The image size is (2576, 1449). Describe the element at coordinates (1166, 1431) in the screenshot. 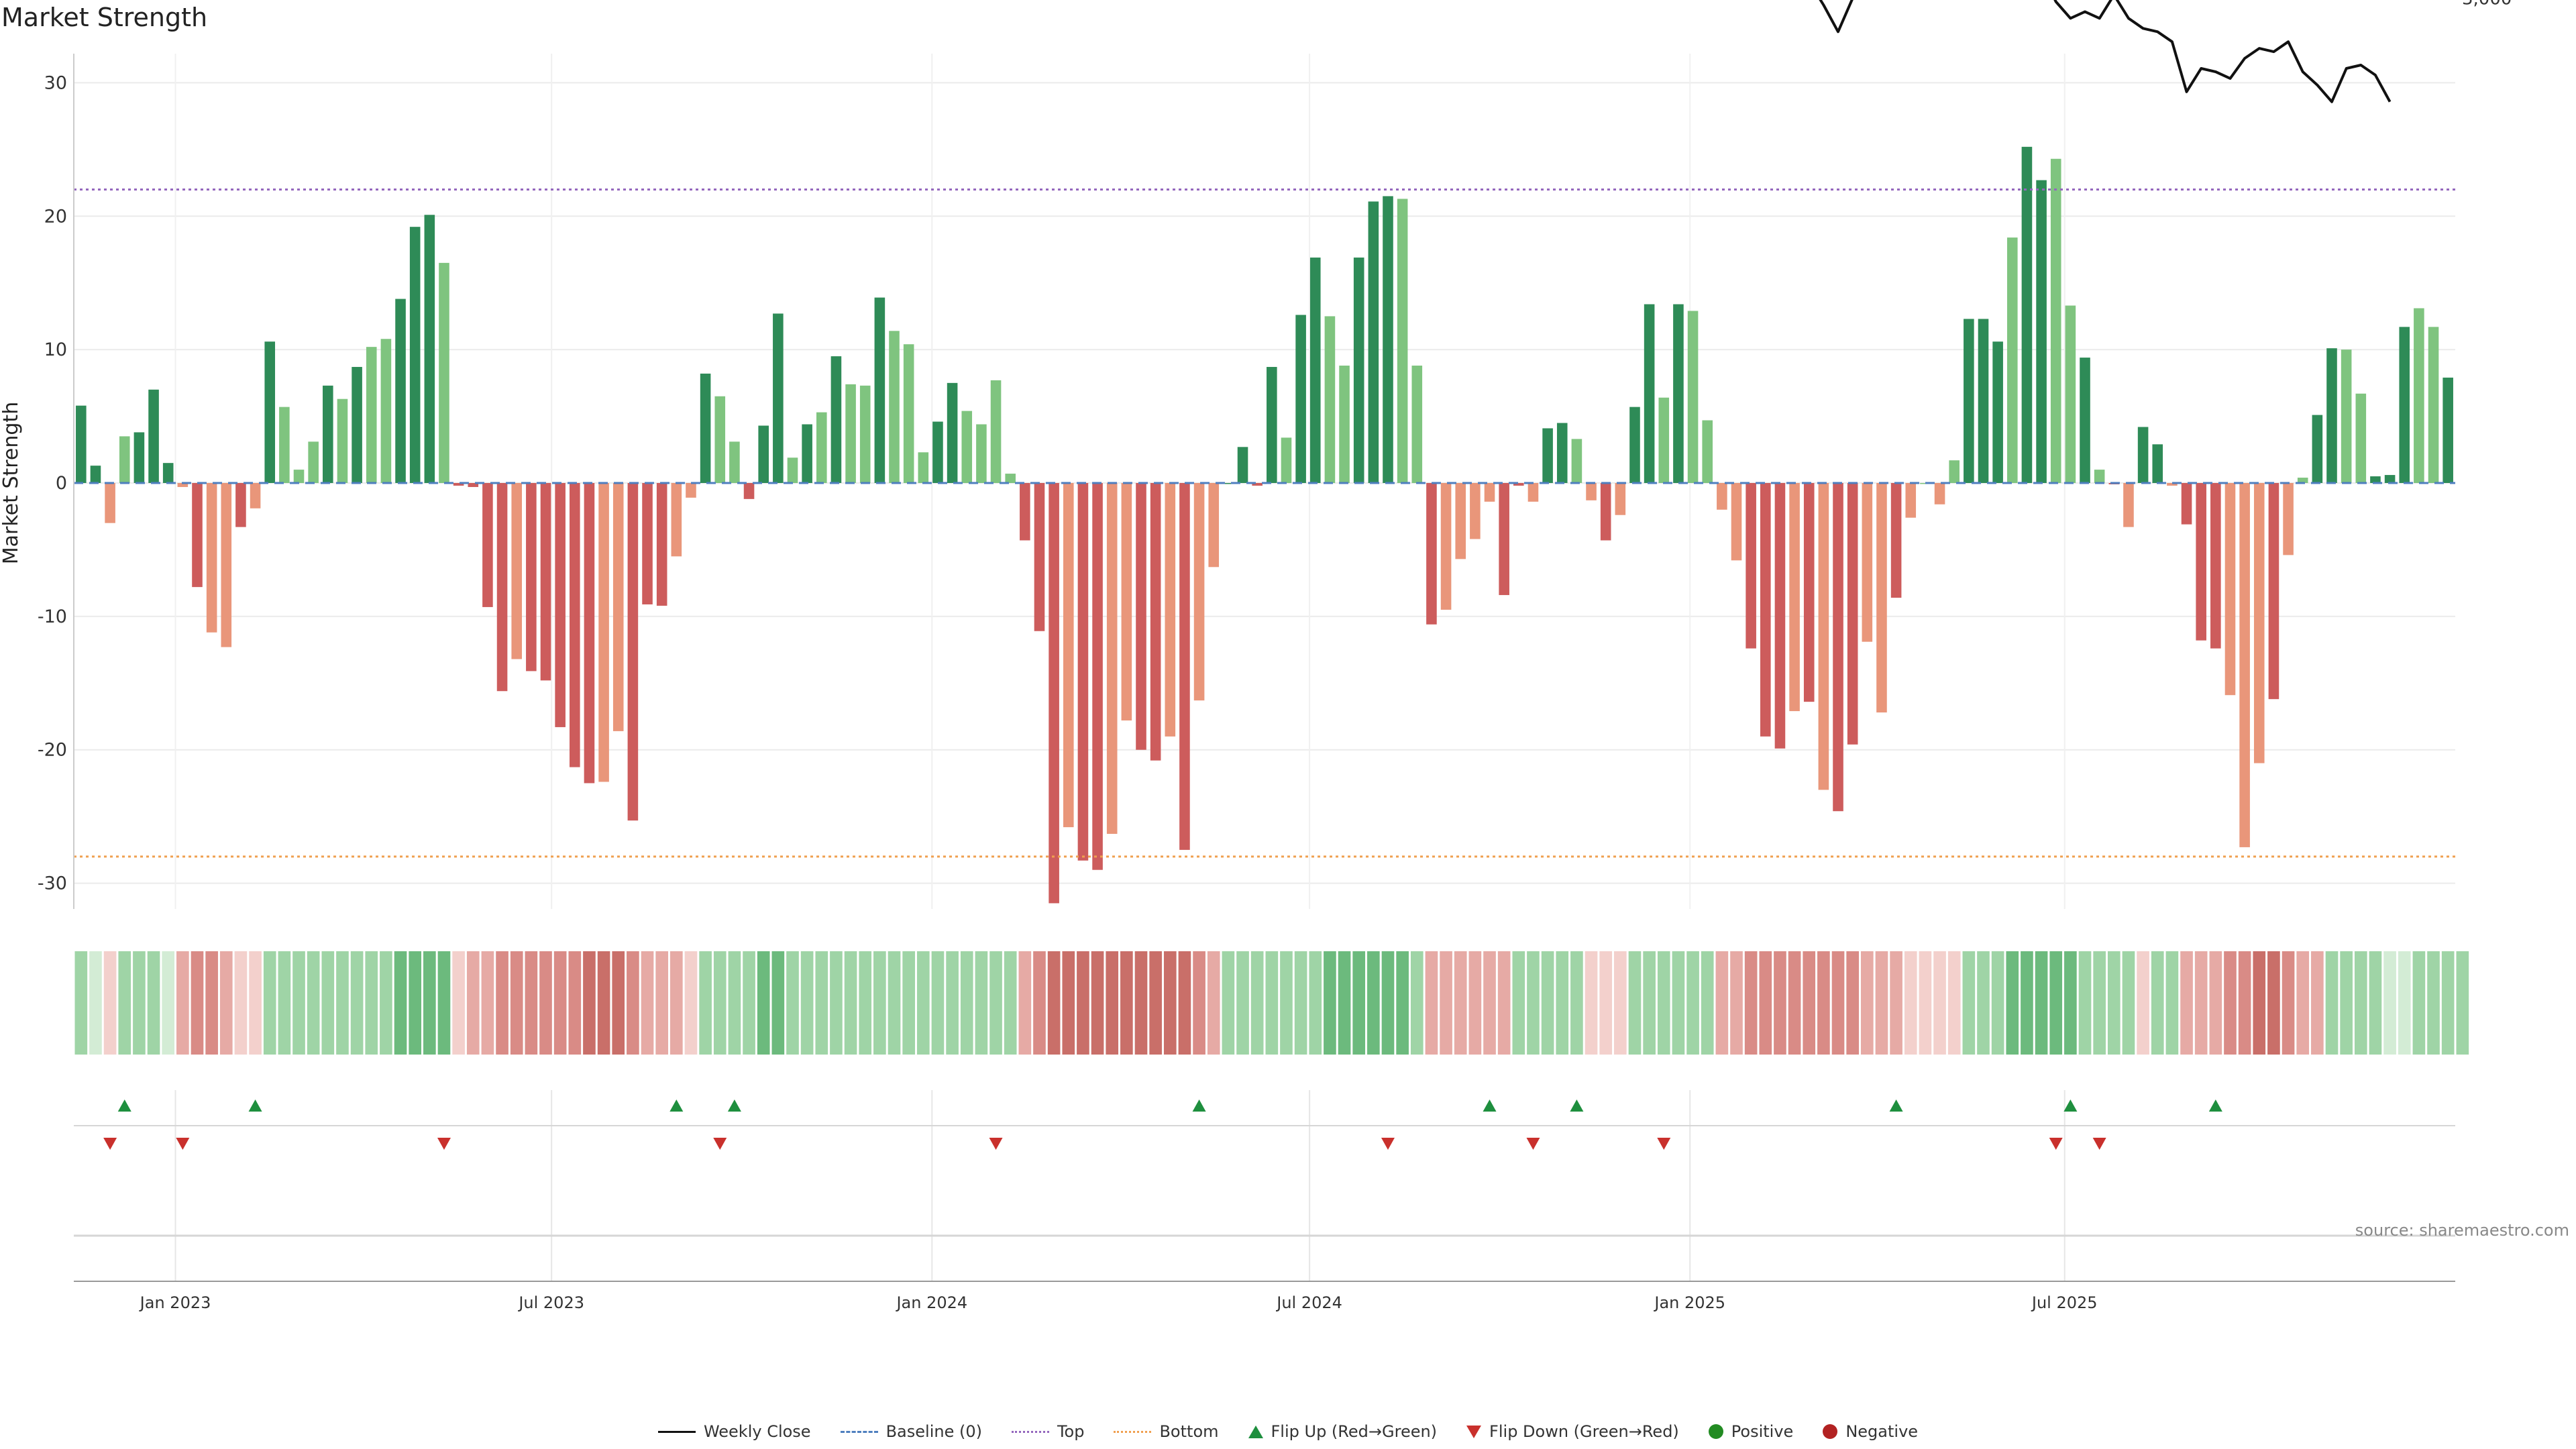

I see `legend-item: Bottom` at that location.